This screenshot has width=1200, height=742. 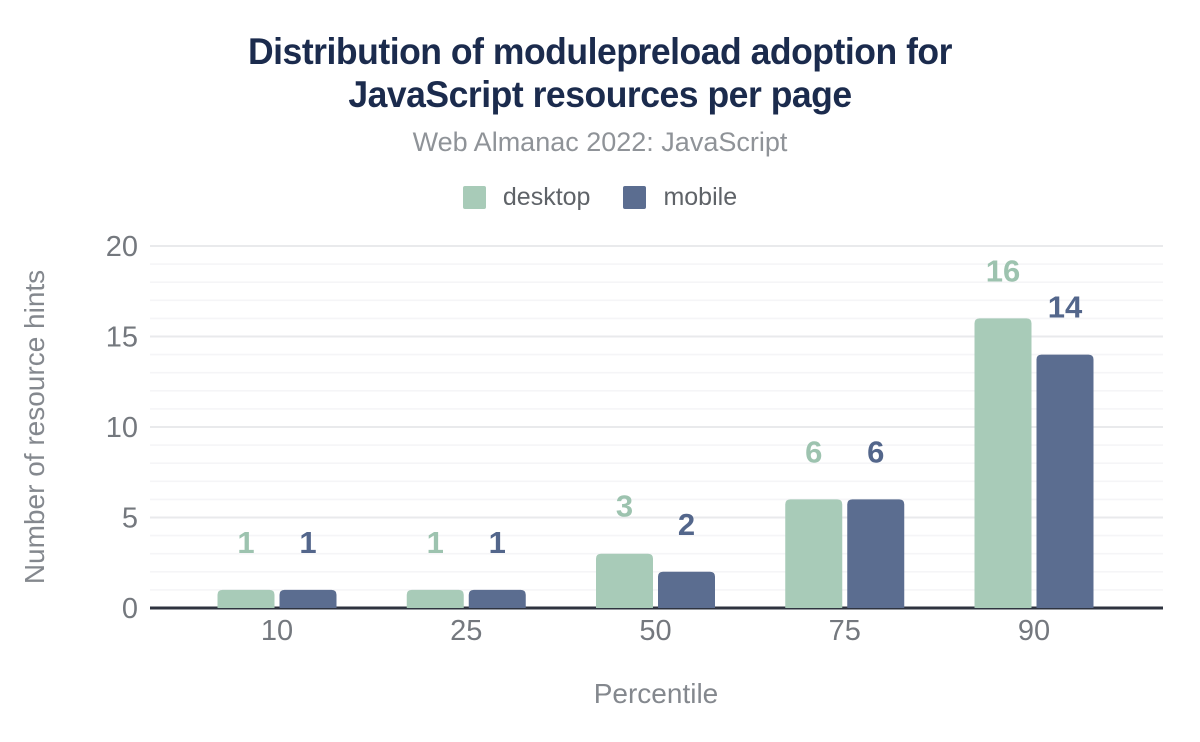 What do you see at coordinates (122, 247) in the screenshot?
I see `y-tick-label-20: 20` at bounding box center [122, 247].